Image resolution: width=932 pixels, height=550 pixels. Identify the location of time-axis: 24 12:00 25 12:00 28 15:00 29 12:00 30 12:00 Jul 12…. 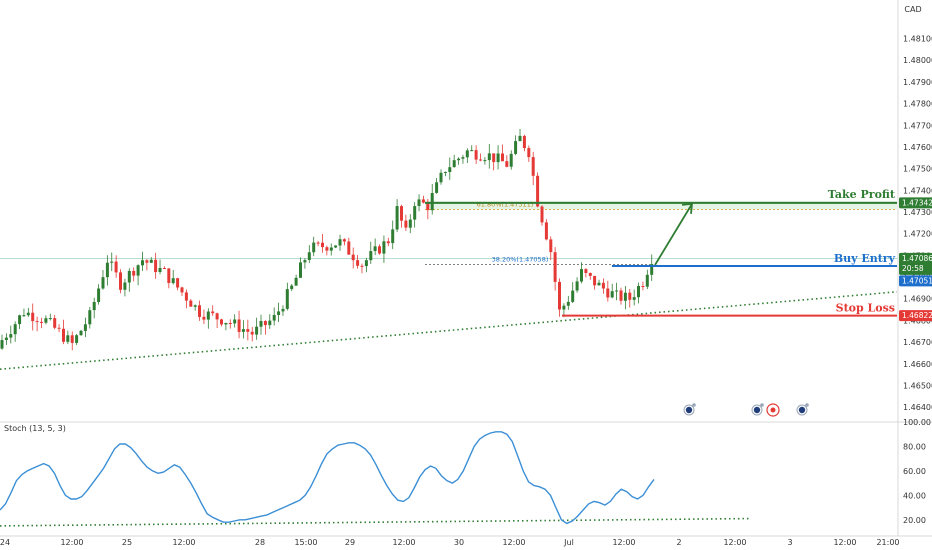
(450, 542).